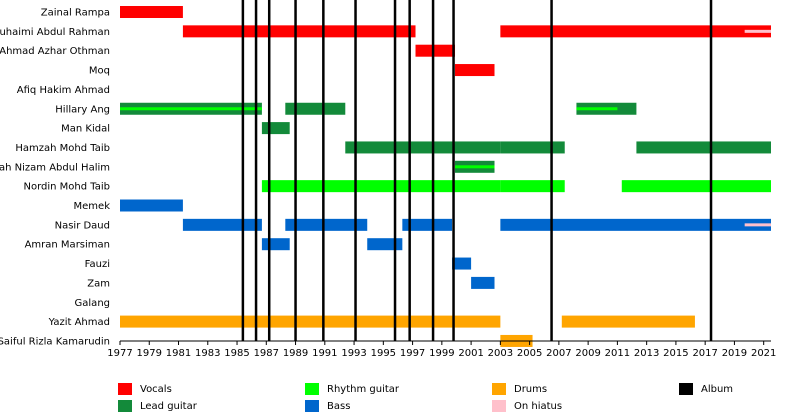 Image resolution: width=800 pixels, height=420 pixels. I want to click on legend-item-vocals: Vocals, so click(145, 389).